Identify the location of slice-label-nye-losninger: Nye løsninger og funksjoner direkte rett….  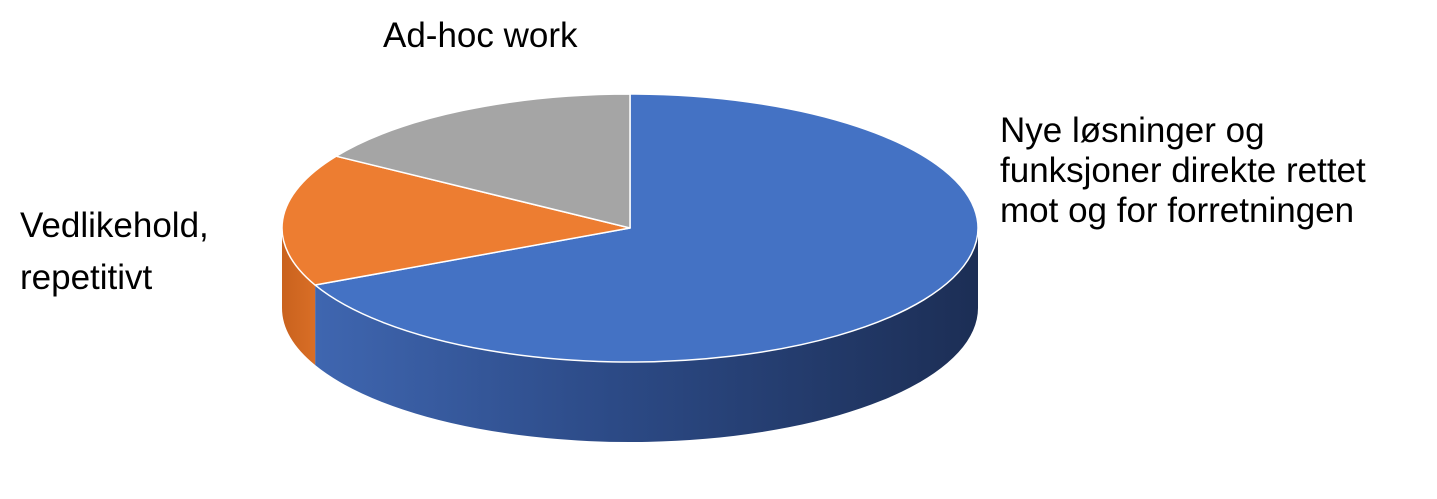
(1187, 170).